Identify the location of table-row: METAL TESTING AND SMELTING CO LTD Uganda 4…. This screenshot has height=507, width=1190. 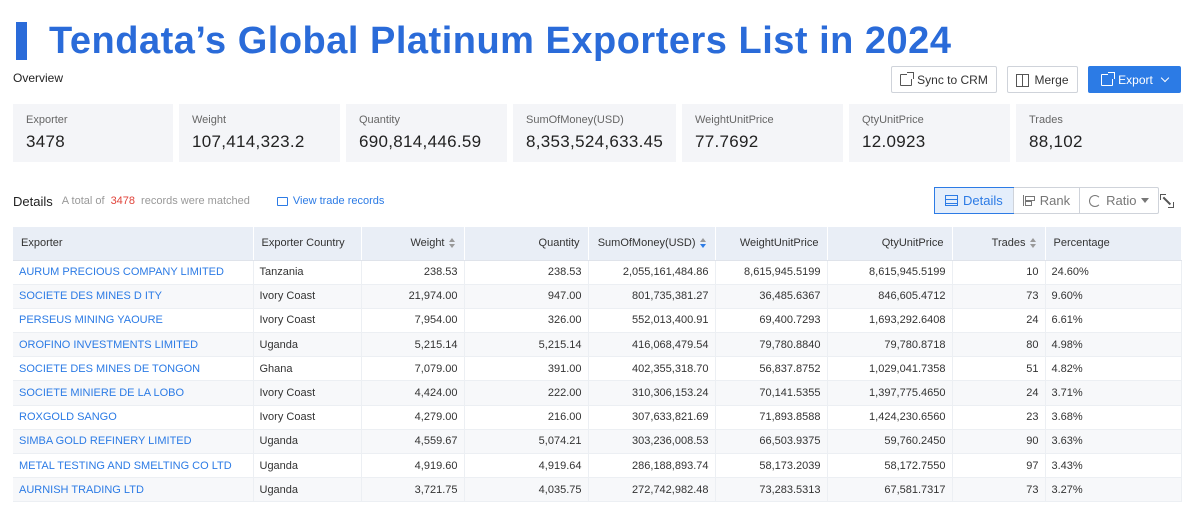
(597, 466).